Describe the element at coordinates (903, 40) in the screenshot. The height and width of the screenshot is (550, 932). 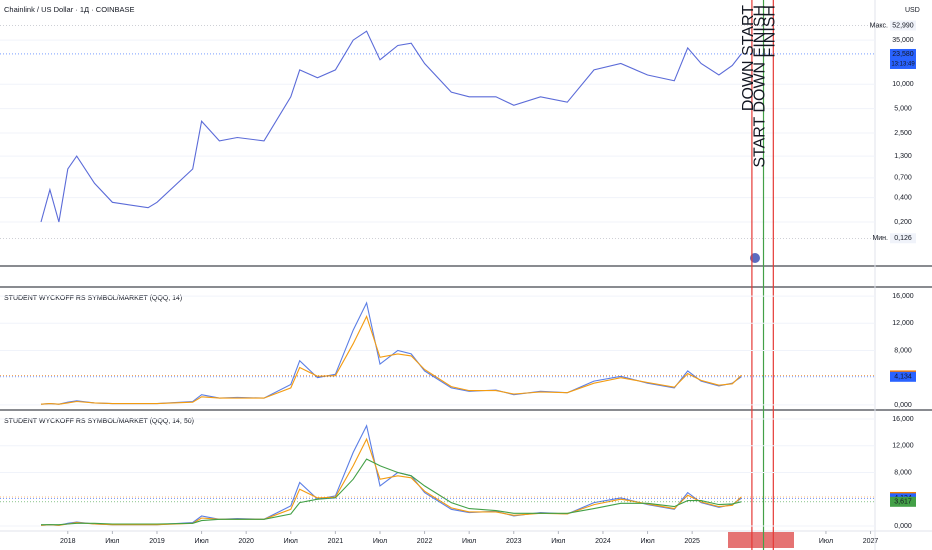
I see `y-tick-label: 35,000` at that location.